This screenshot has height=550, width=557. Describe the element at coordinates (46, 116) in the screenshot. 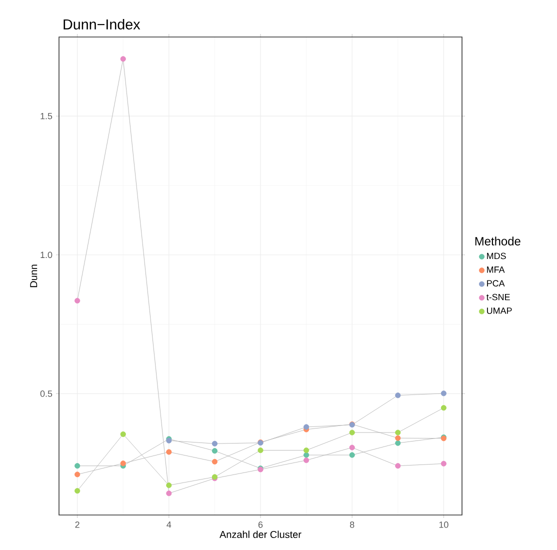

I see `y-tick-label: 1.5` at that location.